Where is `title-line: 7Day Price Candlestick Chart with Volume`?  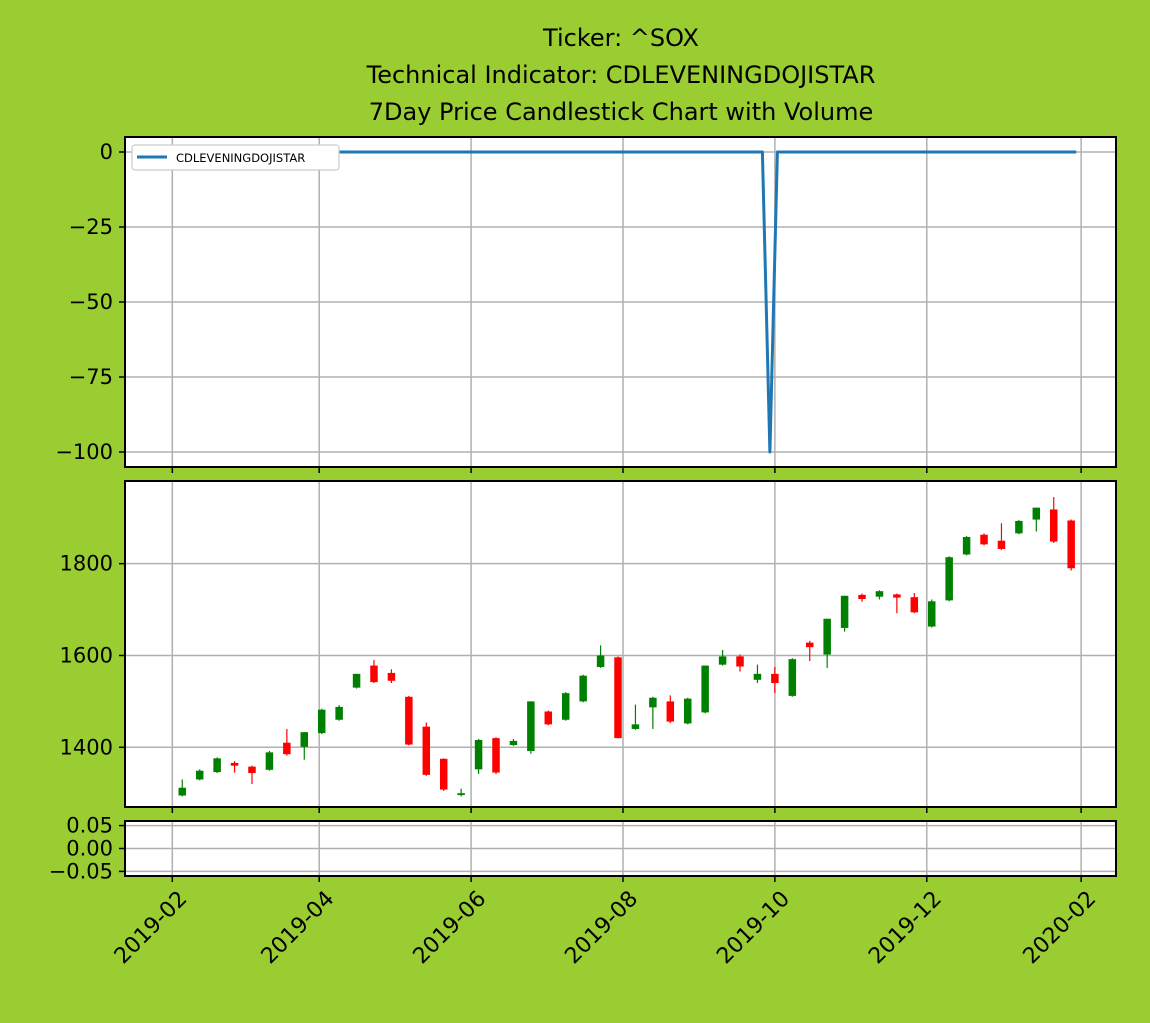
title-line: 7Day Price Candlestick Chart with Volume is located at coordinates (621, 112).